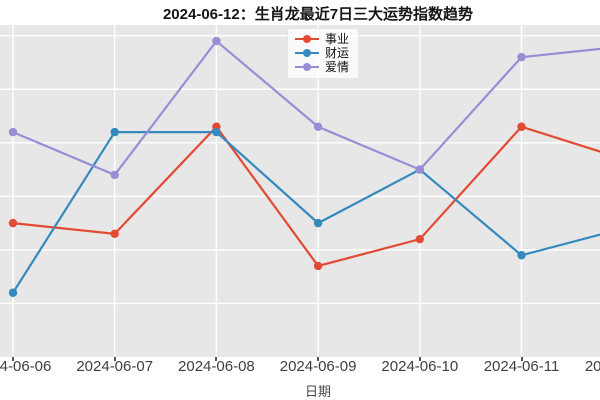 The width and height of the screenshot is (600, 400). Describe the element at coordinates (337, 53) in the screenshot. I see `legend-label-wealth: 财运` at that location.